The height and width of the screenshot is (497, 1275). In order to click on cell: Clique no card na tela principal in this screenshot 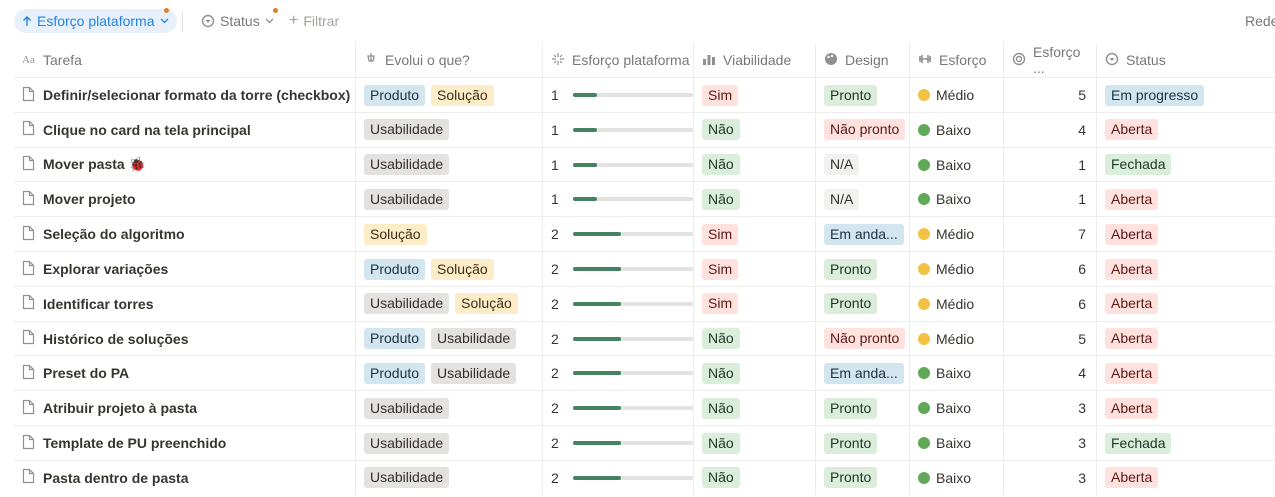, I will do `click(184, 130)`.